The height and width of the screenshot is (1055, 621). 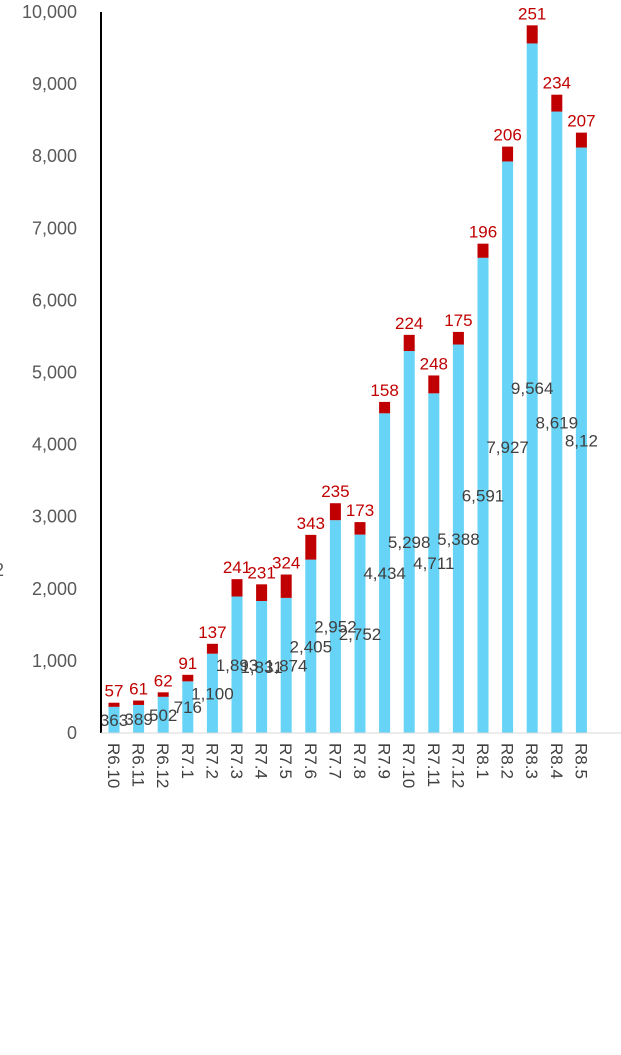 I want to click on top-value-label: 61, so click(x=138, y=689).